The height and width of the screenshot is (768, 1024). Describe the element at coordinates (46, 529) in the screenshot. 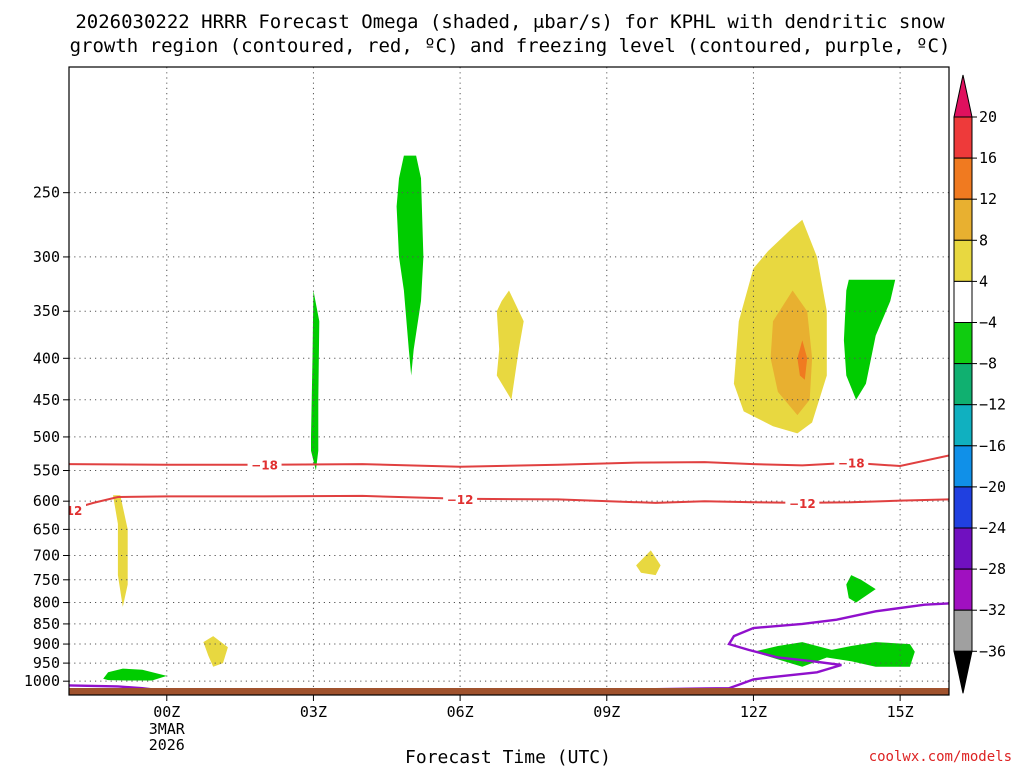

I see `y-tick-label-650: 650` at that location.